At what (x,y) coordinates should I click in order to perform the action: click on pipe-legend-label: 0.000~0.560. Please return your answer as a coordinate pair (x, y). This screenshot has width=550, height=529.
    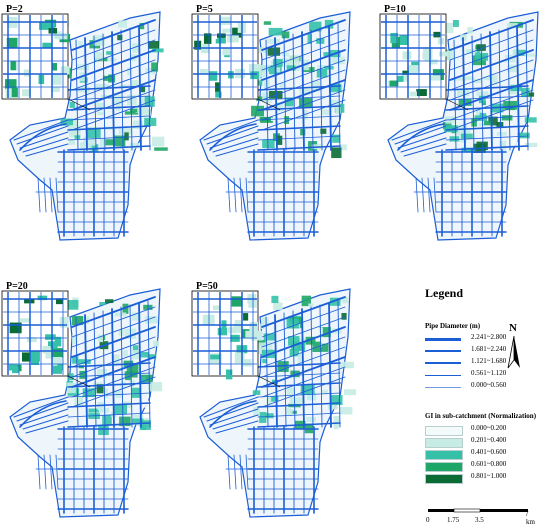
    Looking at the image, I should click on (489, 385).